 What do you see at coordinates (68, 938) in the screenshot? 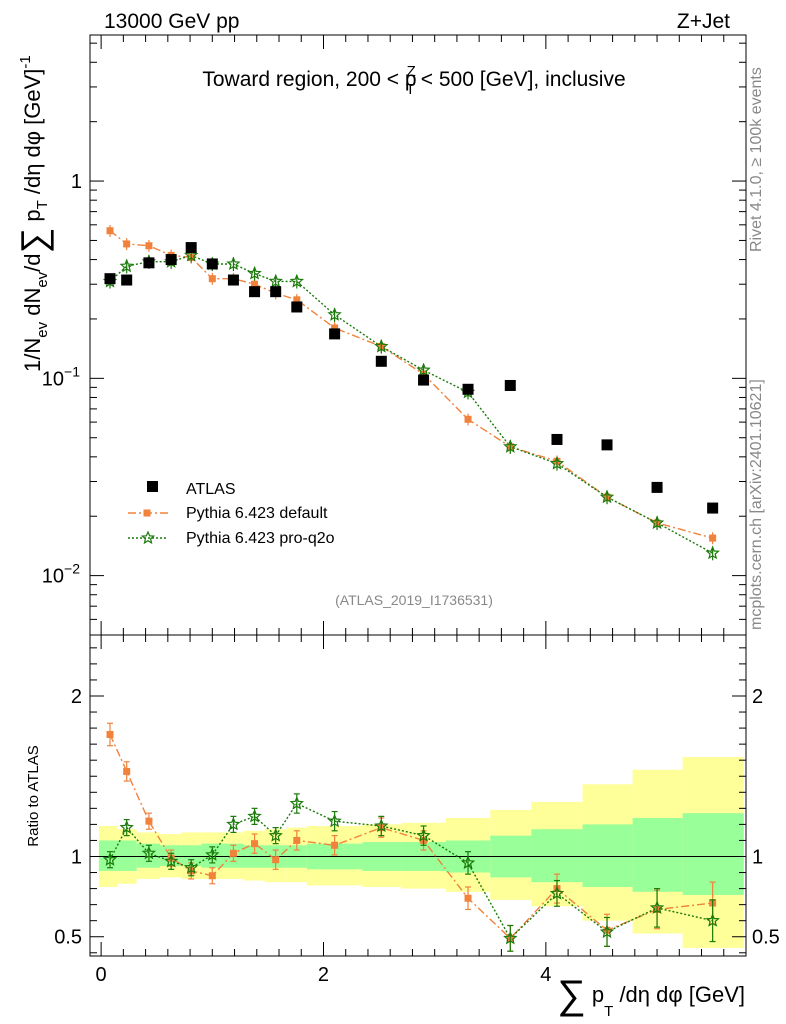
I see `ratio-y-tick-label: 0.5` at bounding box center [68, 938].